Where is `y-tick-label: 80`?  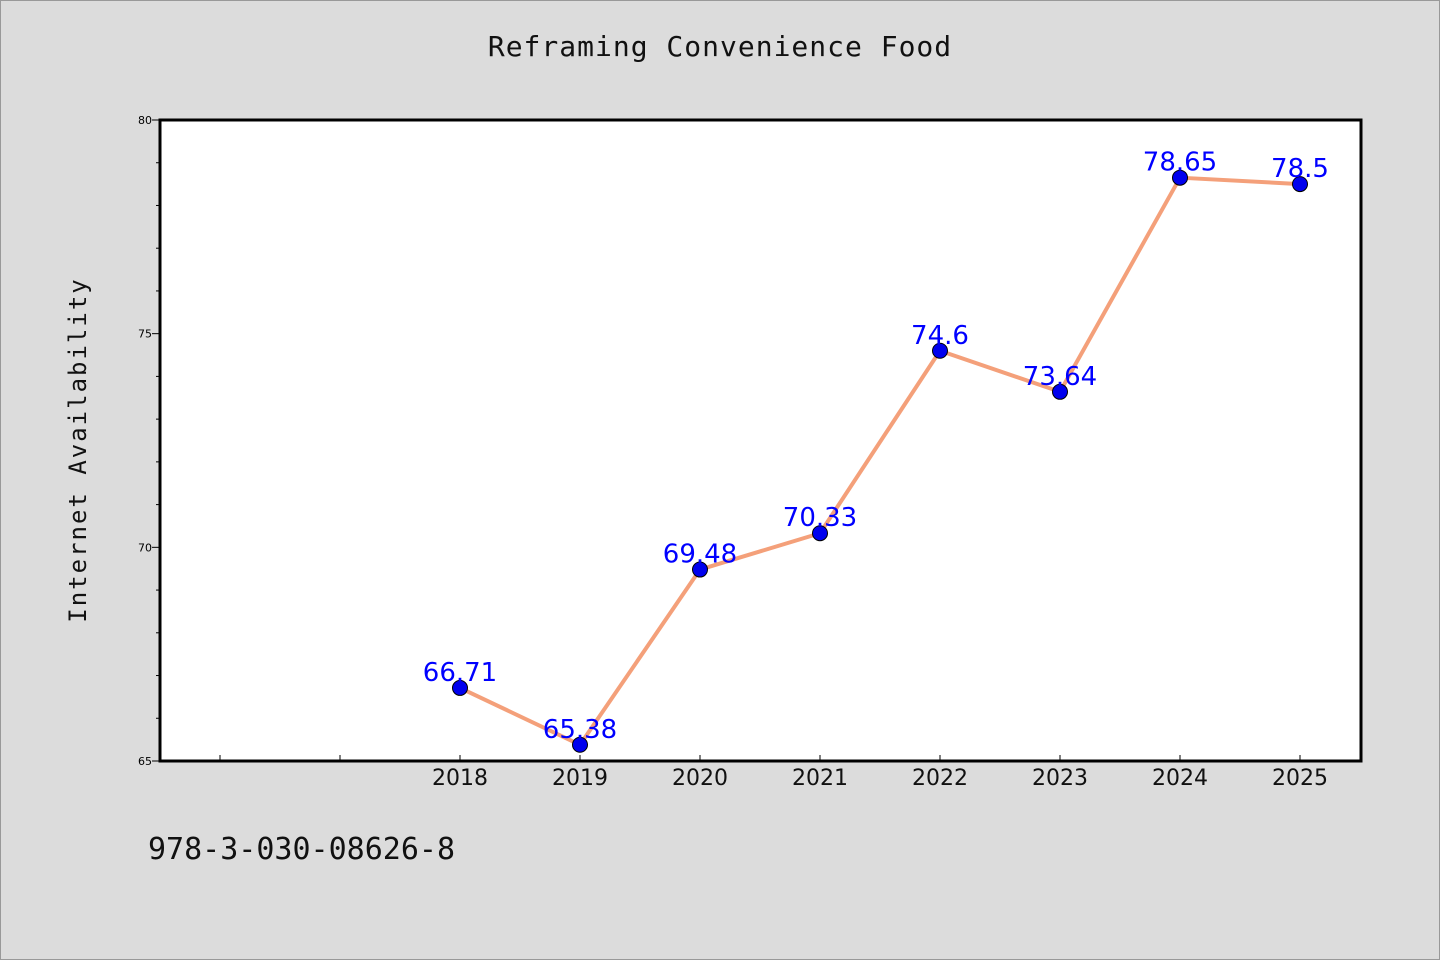 y-tick-label: 80 is located at coordinates (145, 120).